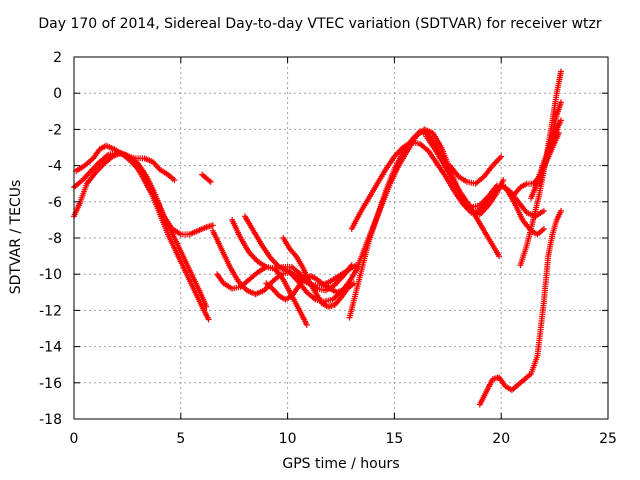  I want to click on x-tick-label: 10, so click(288, 439).